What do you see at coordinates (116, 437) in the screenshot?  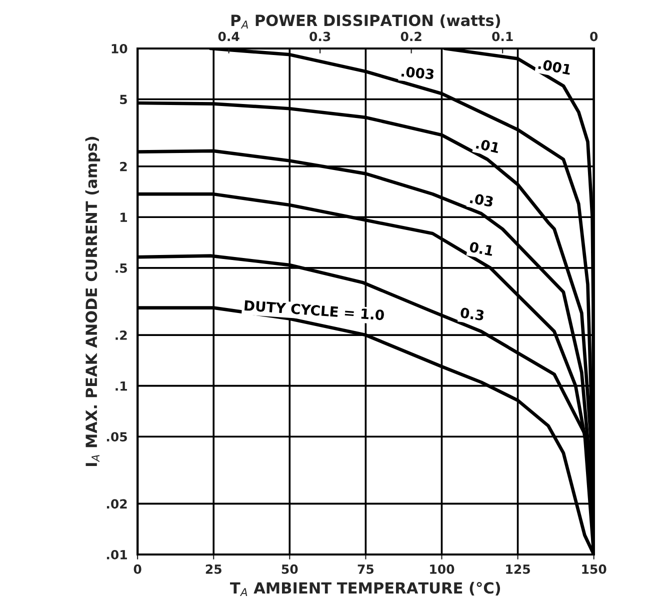 I see `y-tick-label: .05` at bounding box center [116, 437].